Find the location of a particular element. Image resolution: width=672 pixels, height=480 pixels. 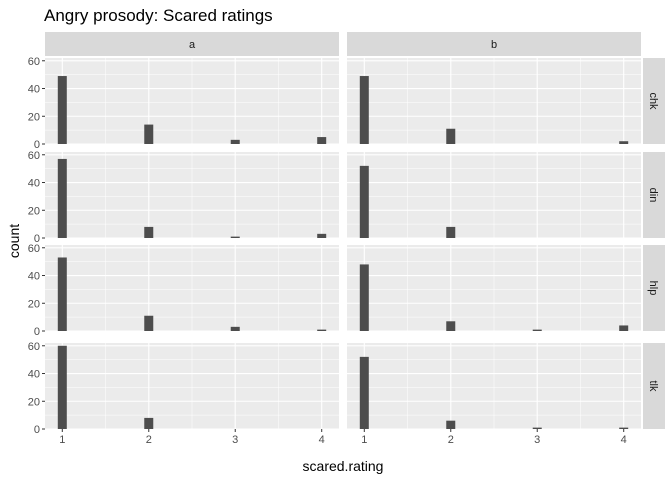

facet-strip-label-a: a is located at coordinates (192, 45).